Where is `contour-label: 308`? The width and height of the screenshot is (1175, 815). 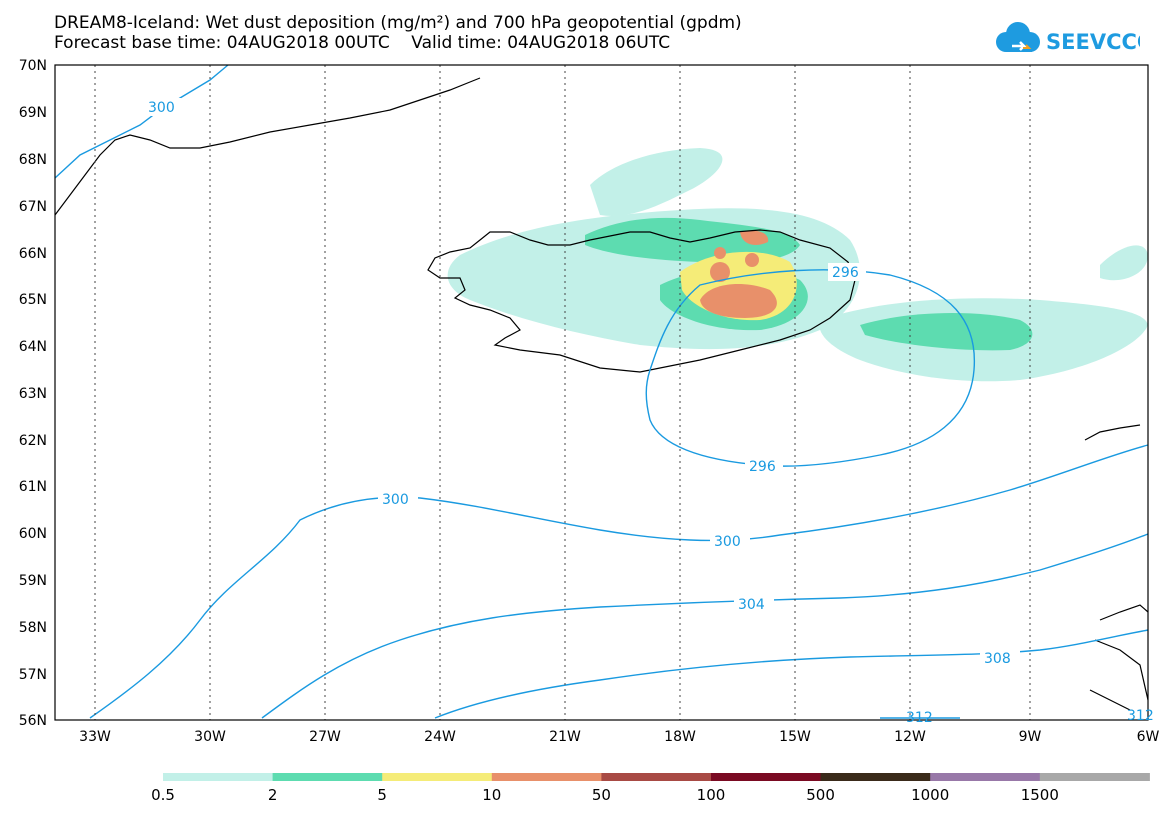
contour-label: 308 is located at coordinates (997, 659).